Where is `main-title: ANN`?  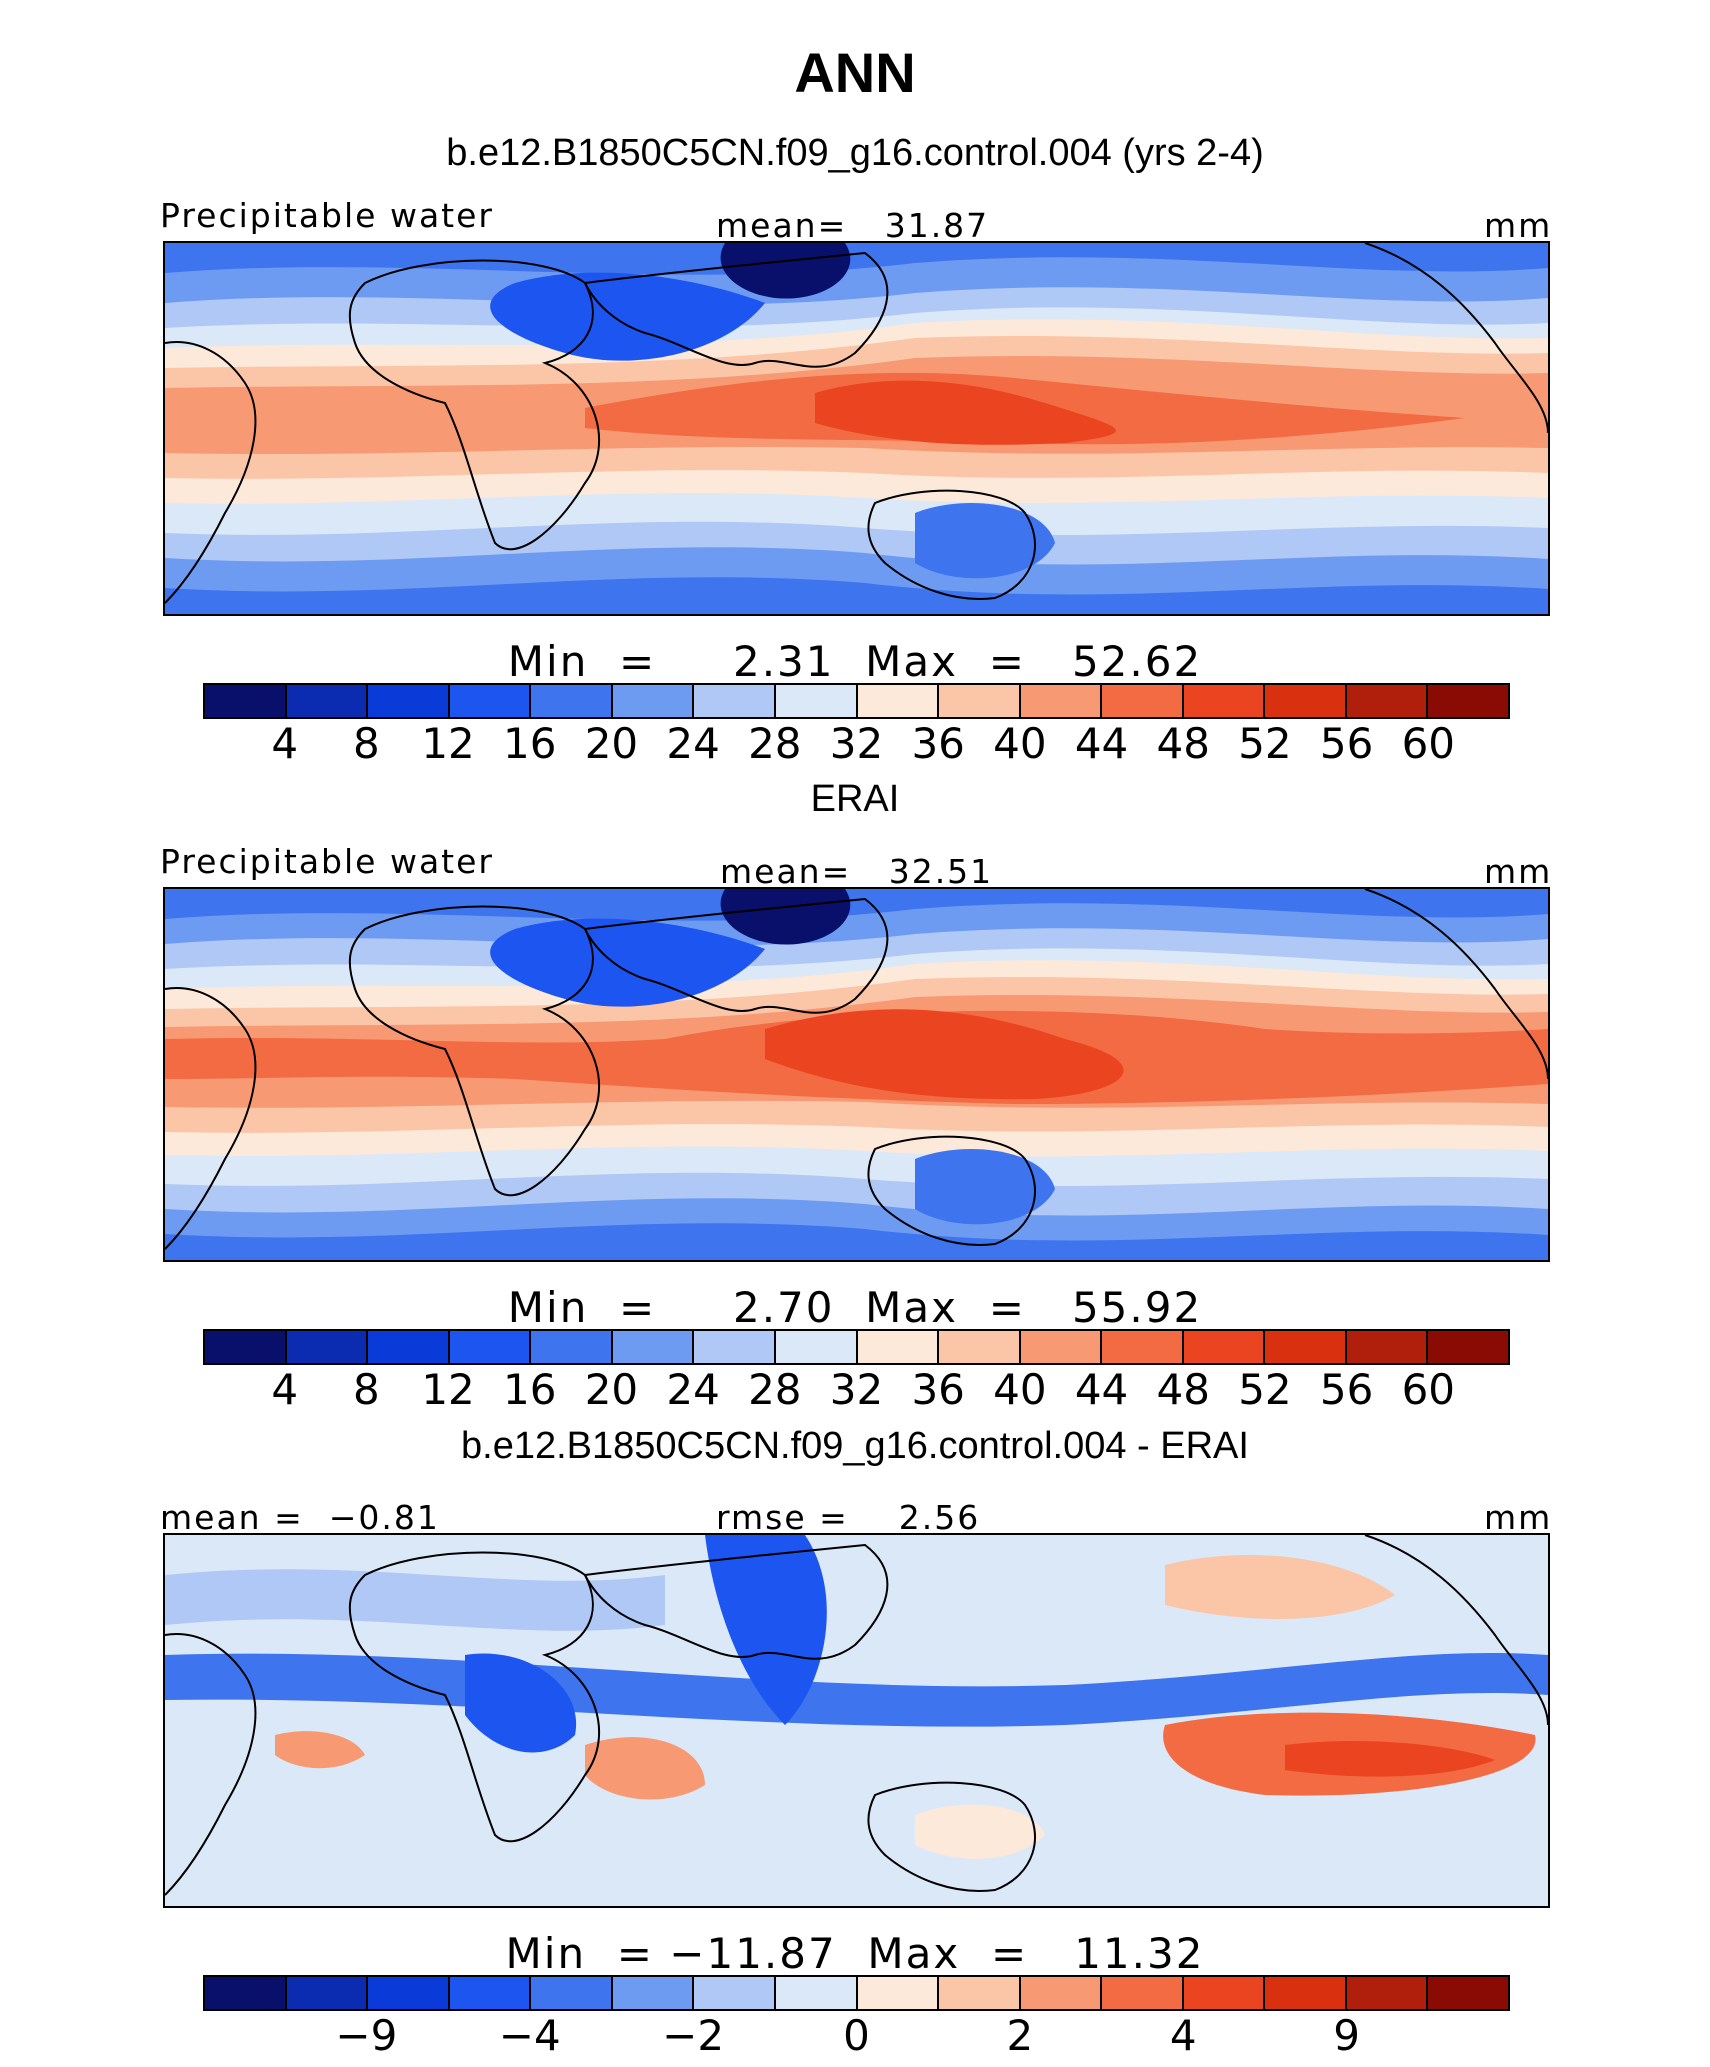 main-title: ANN is located at coordinates (855, 72).